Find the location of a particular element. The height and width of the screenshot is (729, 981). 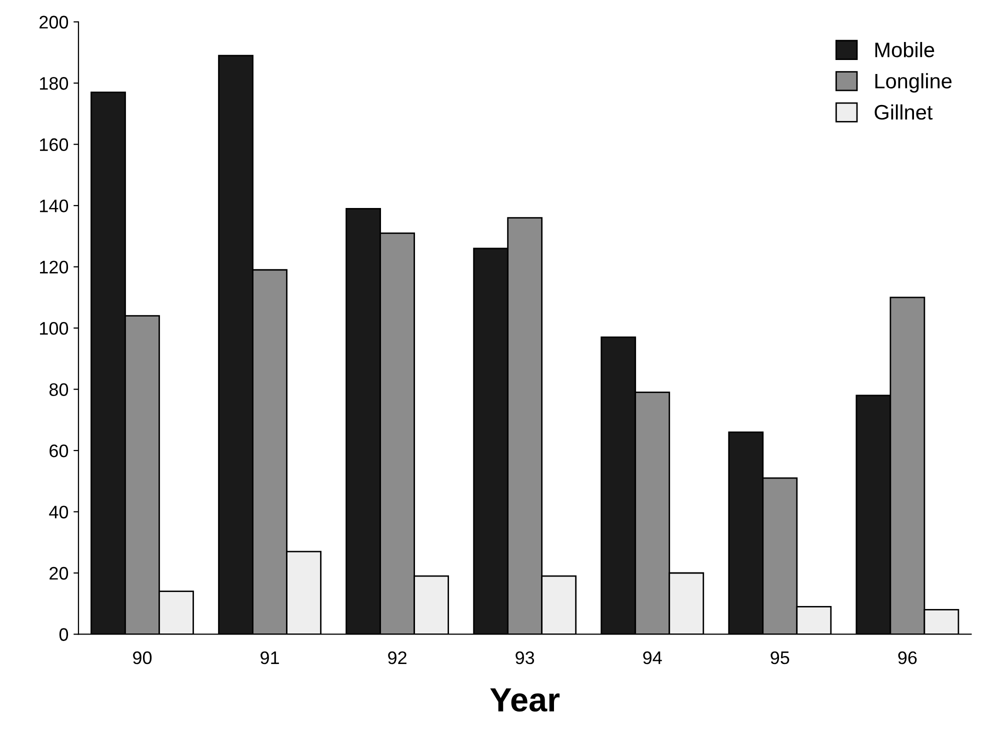

y-tick-label: 200 is located at coordinates (54, 22).